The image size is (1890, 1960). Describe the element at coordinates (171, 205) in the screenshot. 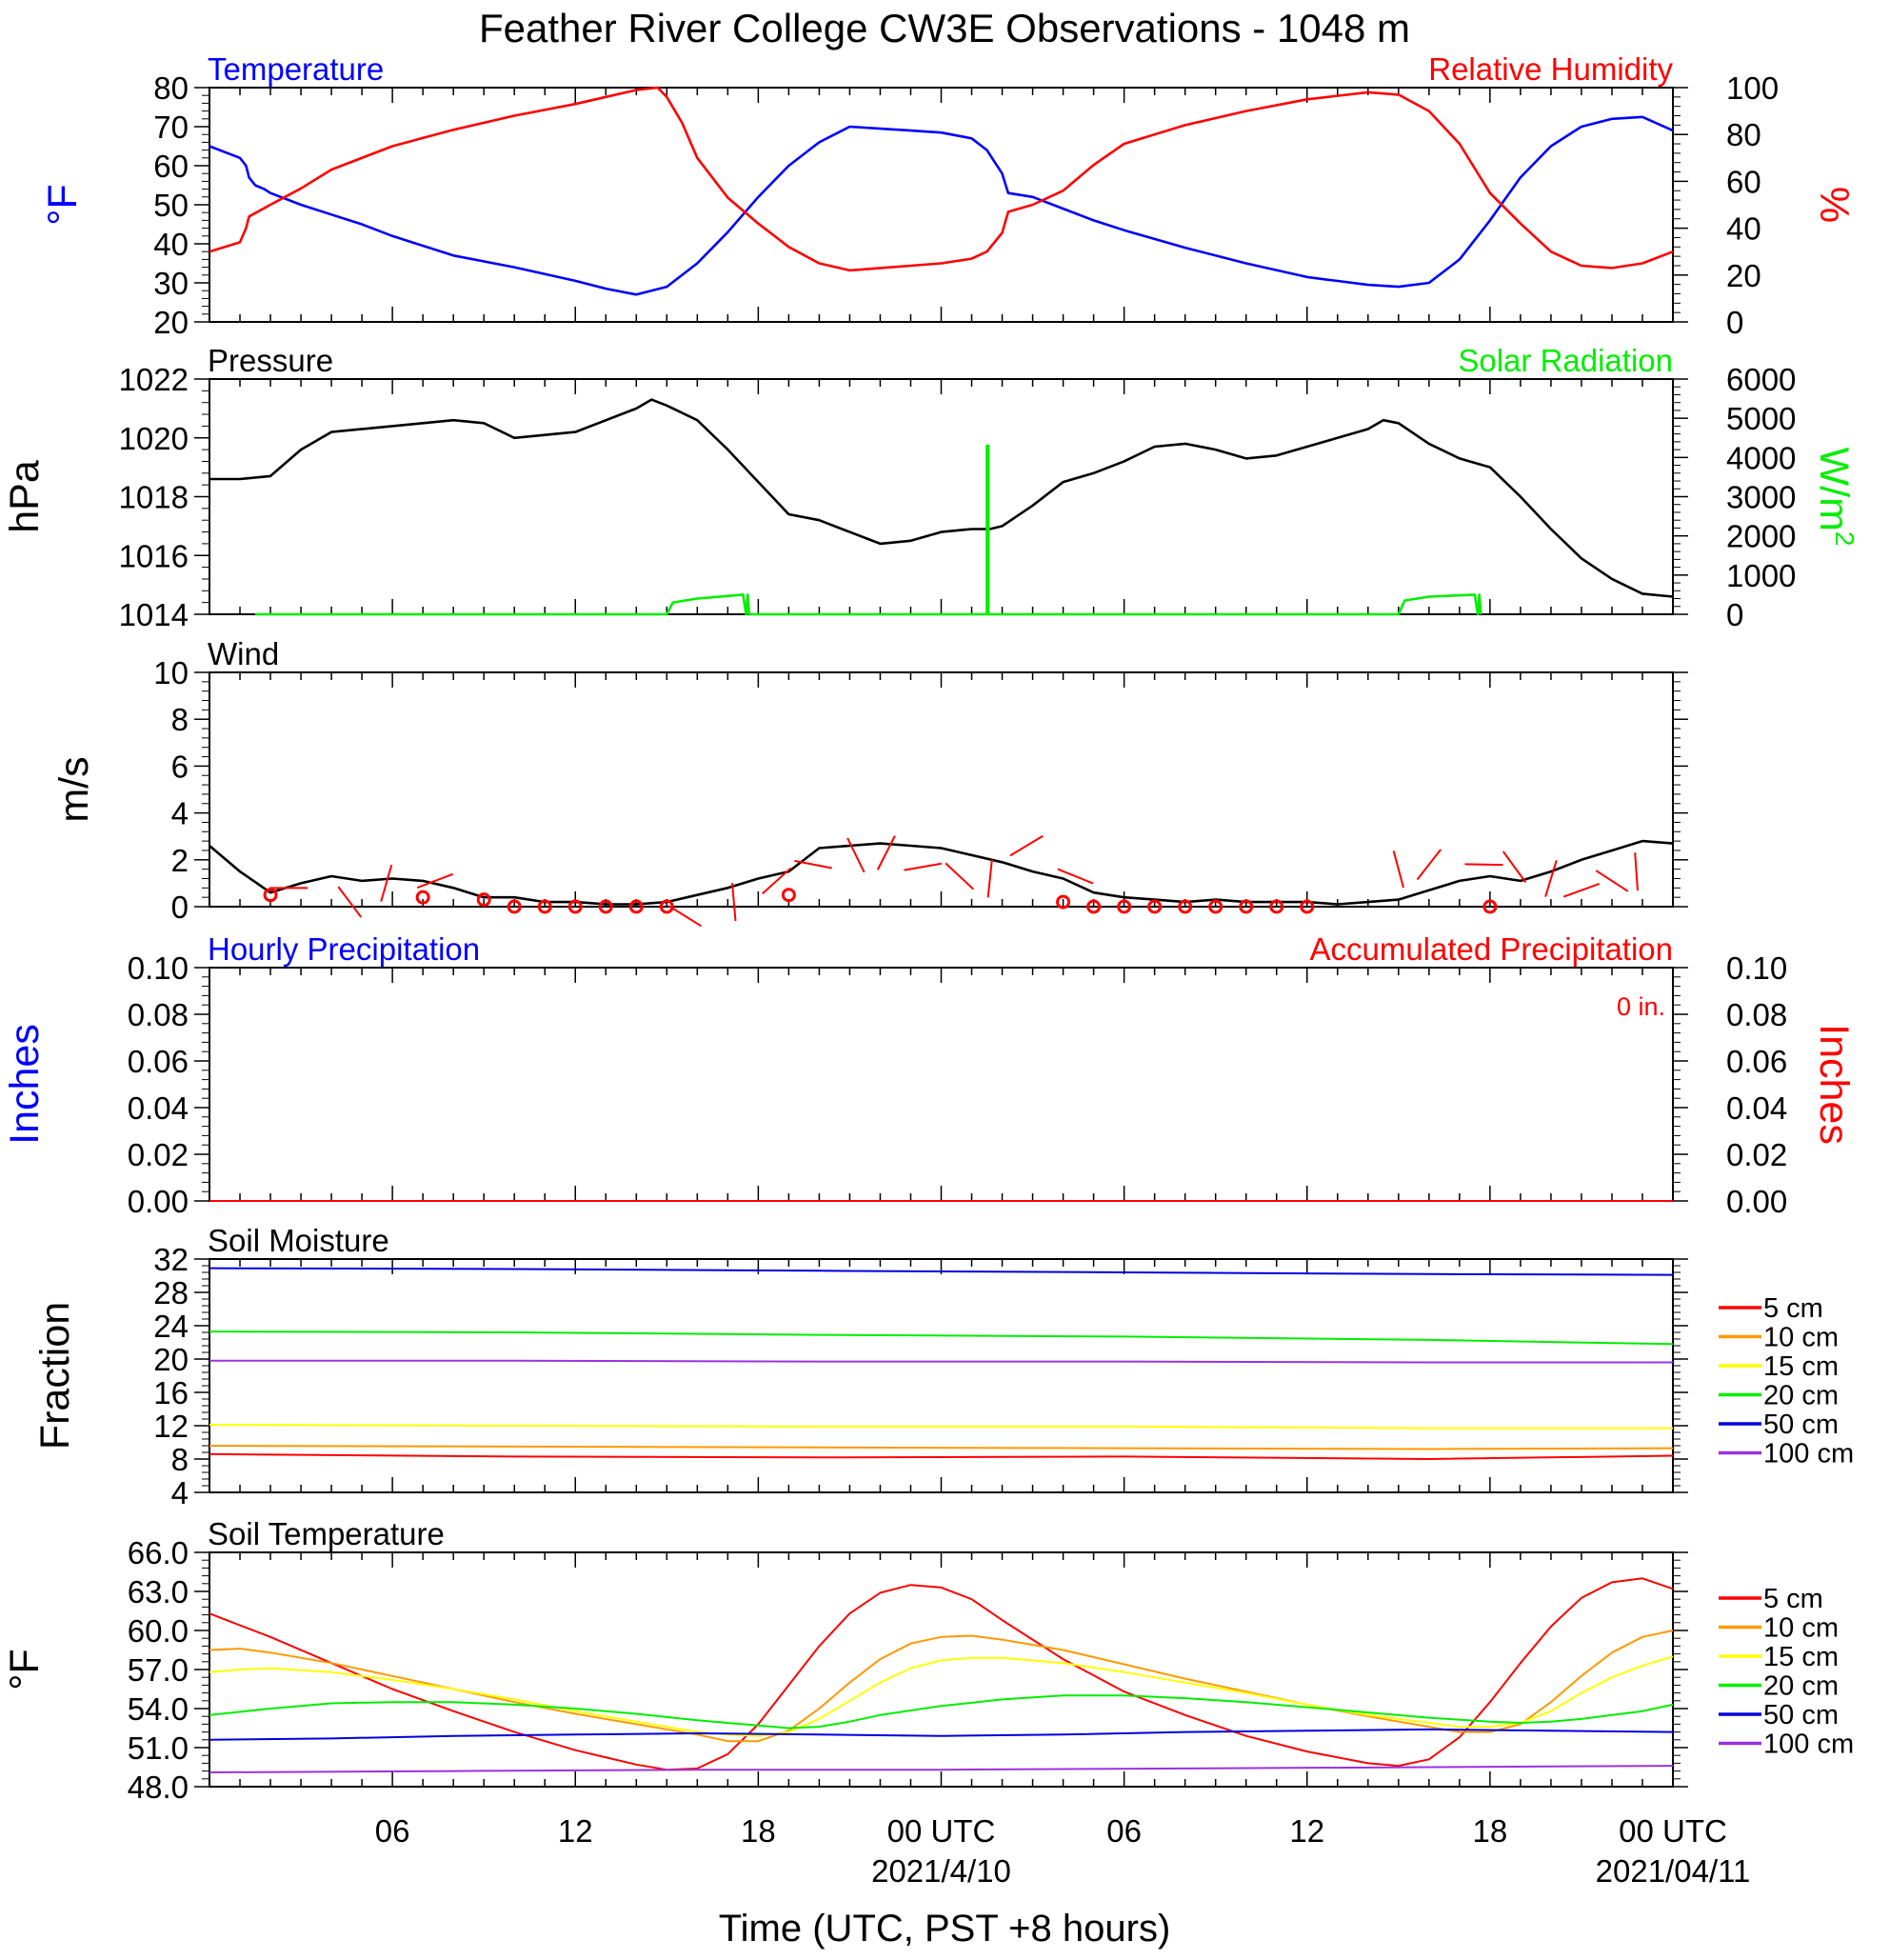

I see `y-tick-label-left: 50` at that location.